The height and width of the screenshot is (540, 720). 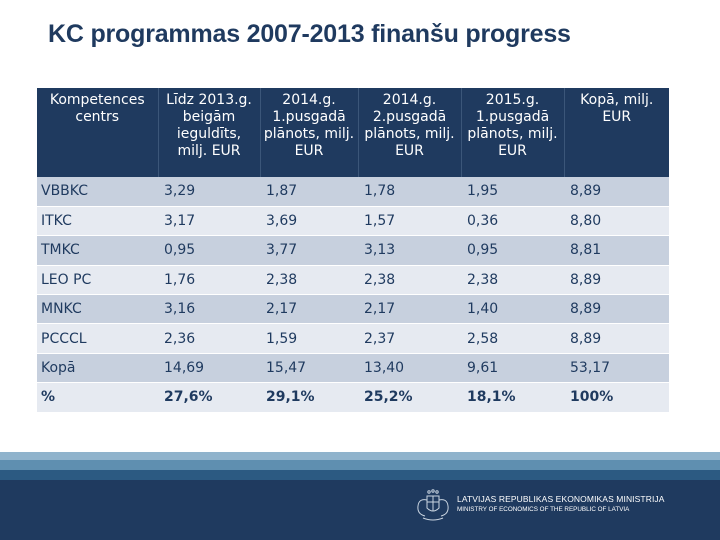 I want to click on table-cell: MNKC, so click(x=97, y=309).